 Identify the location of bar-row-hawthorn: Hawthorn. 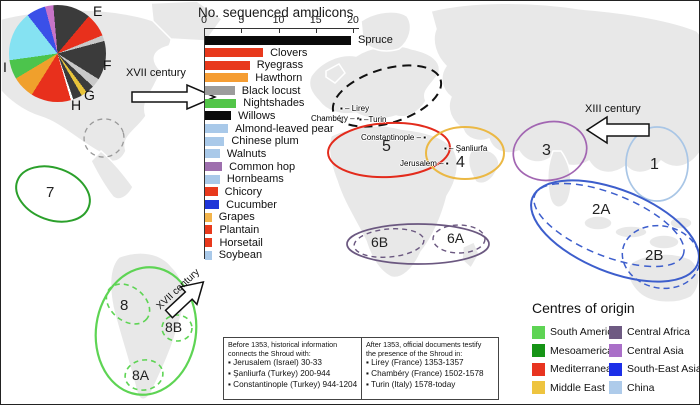
(253, 78).